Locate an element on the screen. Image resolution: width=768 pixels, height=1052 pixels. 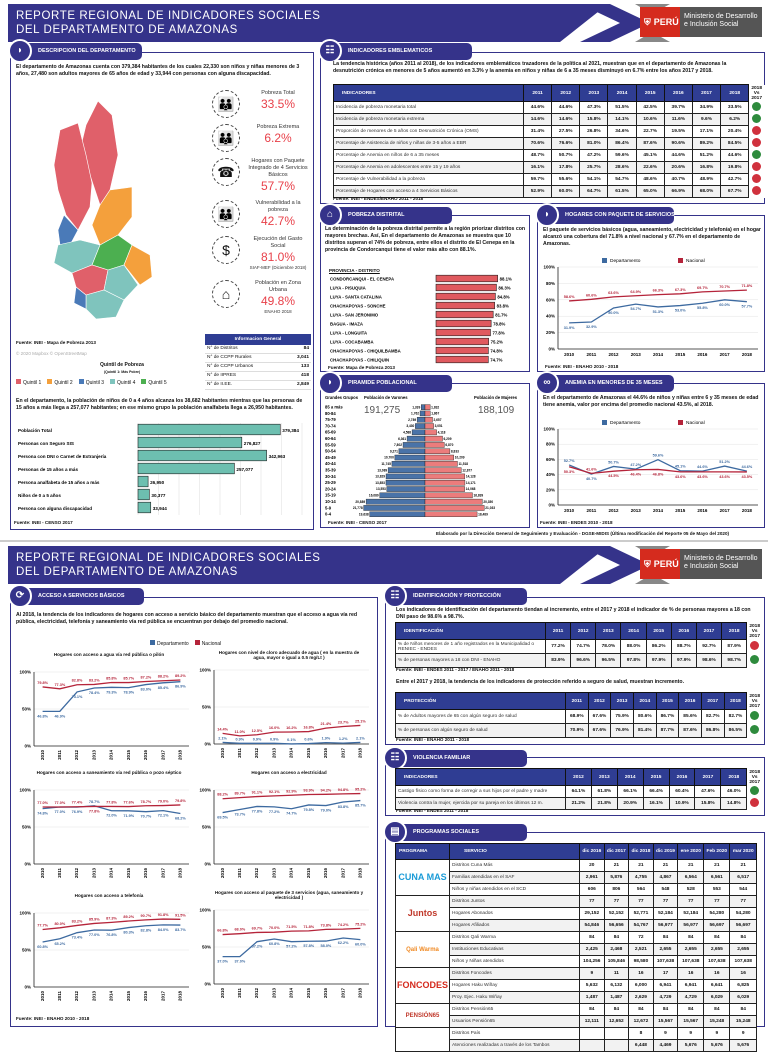
section-title: HOGARES CON PAQUETE DE SERVICIOS is located at coordinates (620, 215).